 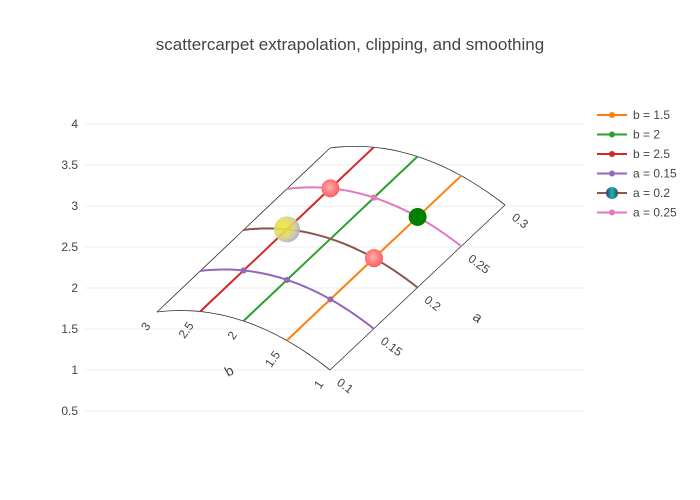 What do you see at coordinates (655, 174) in the screenshot?
I see `legend-label: a = 0.15` at bounding box center [655, 174].